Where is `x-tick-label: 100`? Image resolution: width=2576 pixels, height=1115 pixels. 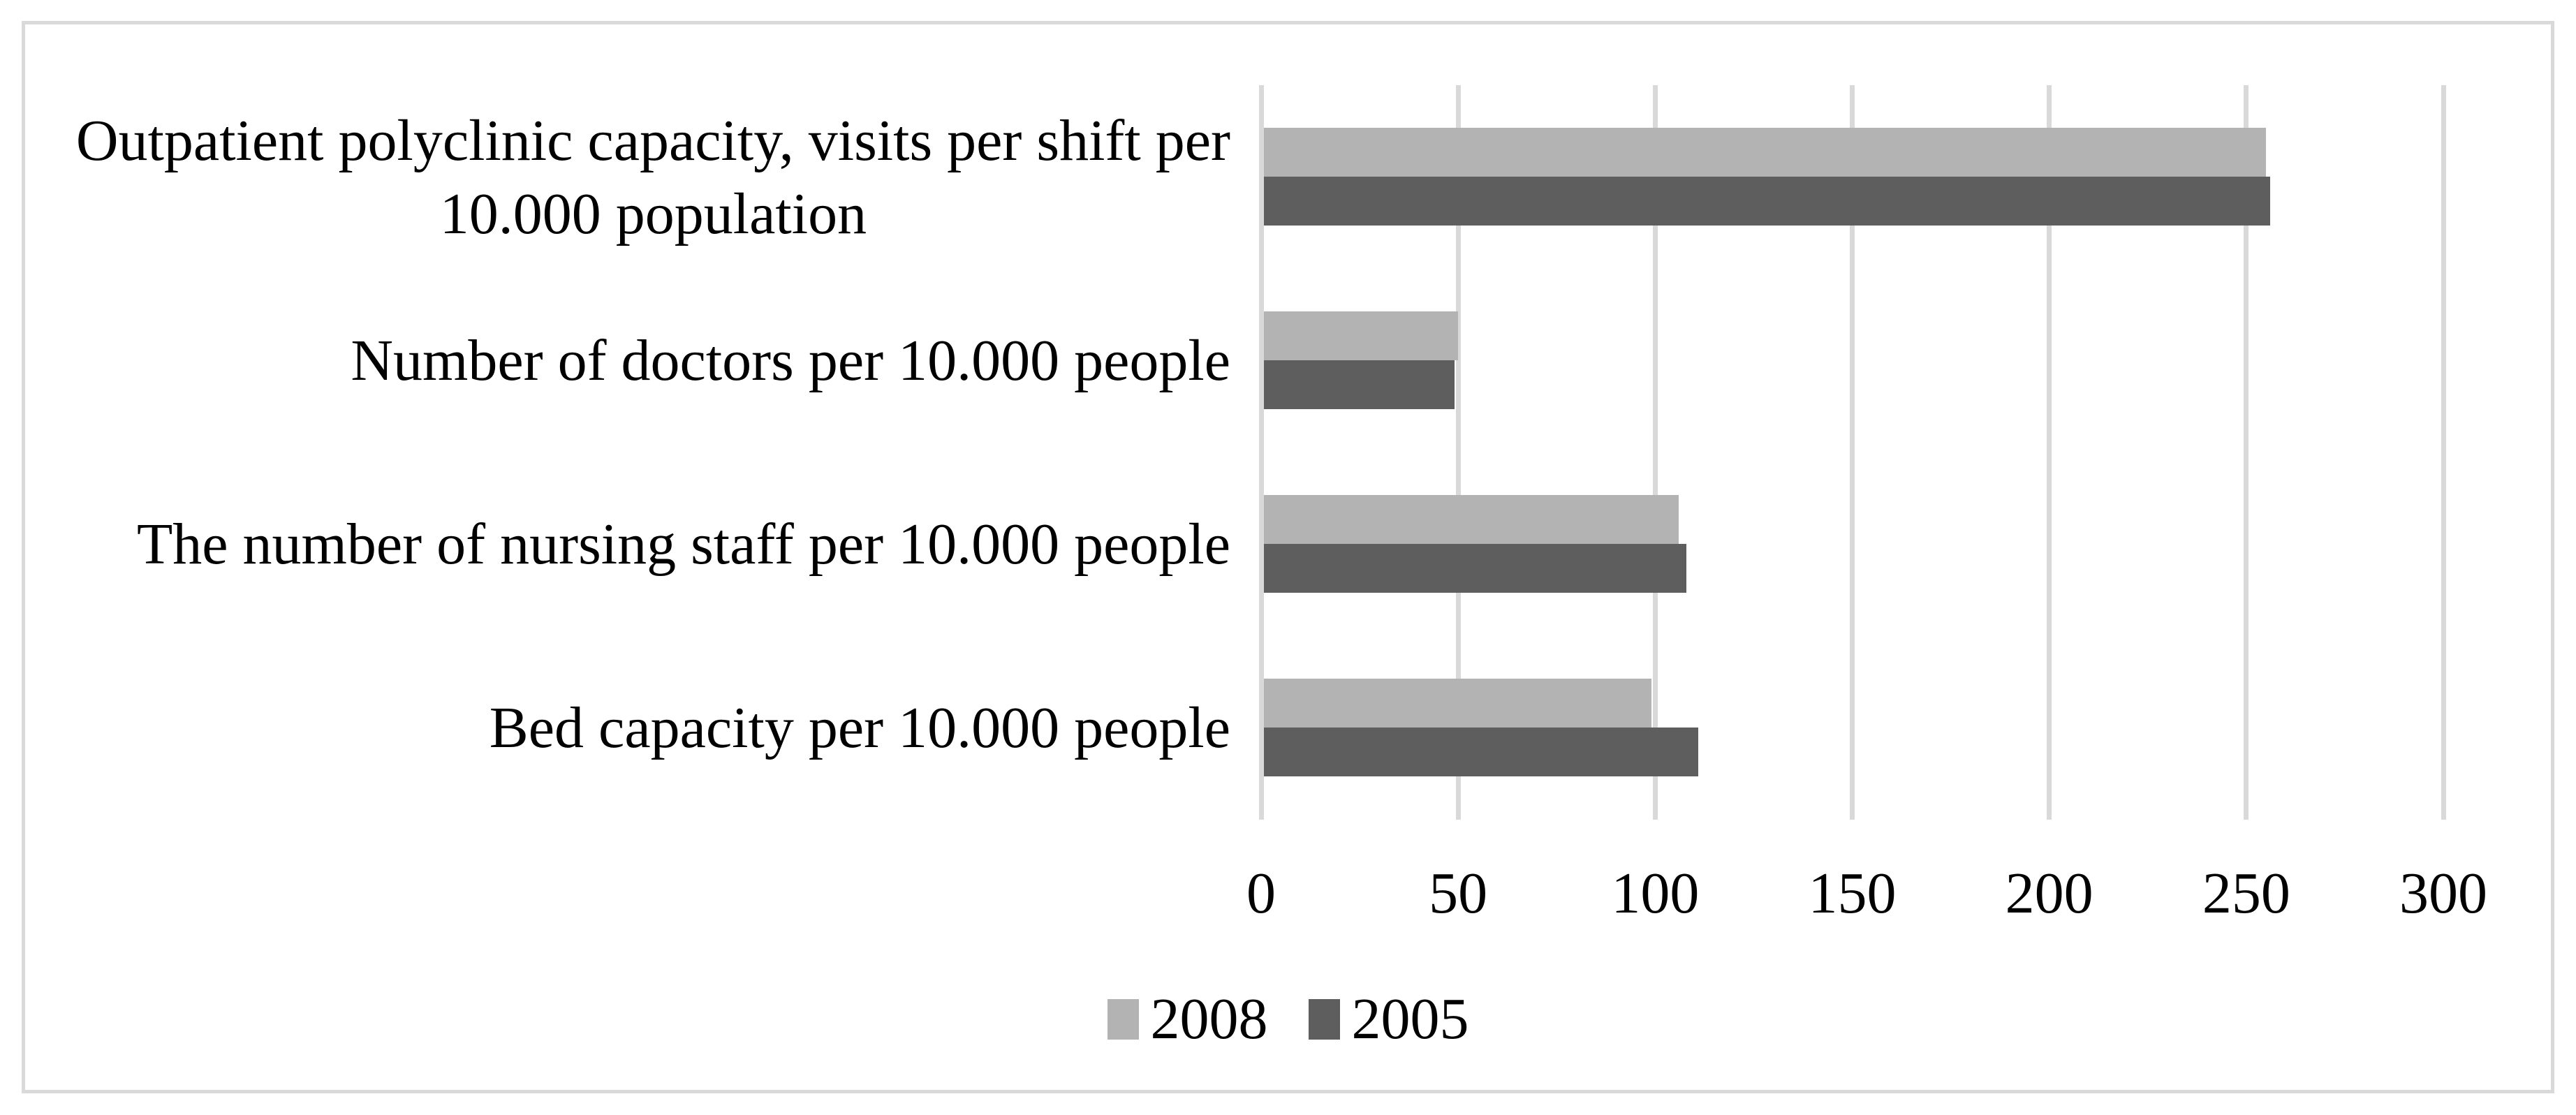 x-tick-label: 100 is located at coordinates (1655, 893).